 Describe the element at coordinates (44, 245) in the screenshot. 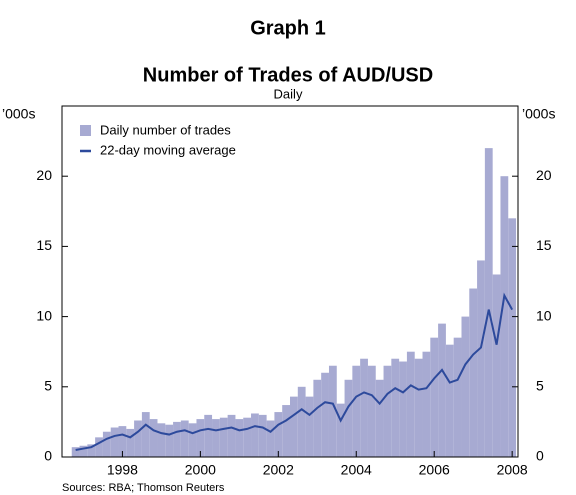

I see `y-tick-label: 15` at that location.